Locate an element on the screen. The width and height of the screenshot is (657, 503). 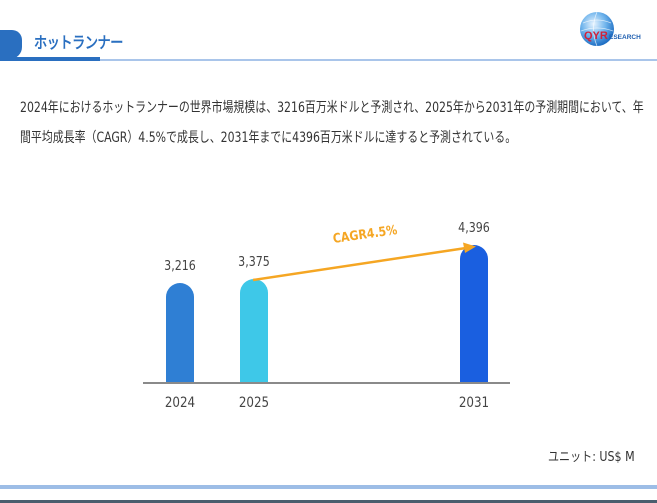
value-label-2025: 3,375 is located at coordinates (254, 262).